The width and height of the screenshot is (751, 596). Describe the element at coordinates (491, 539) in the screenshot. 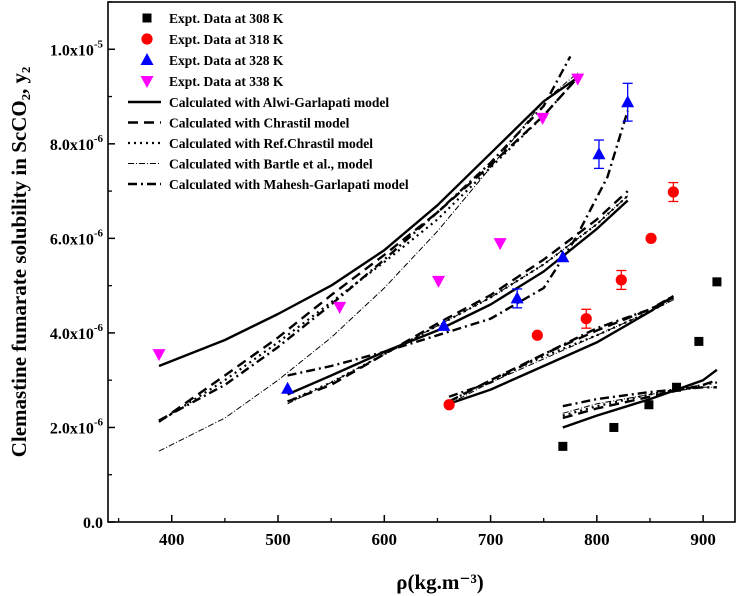

I see `x-tick-label: 700` at that location.